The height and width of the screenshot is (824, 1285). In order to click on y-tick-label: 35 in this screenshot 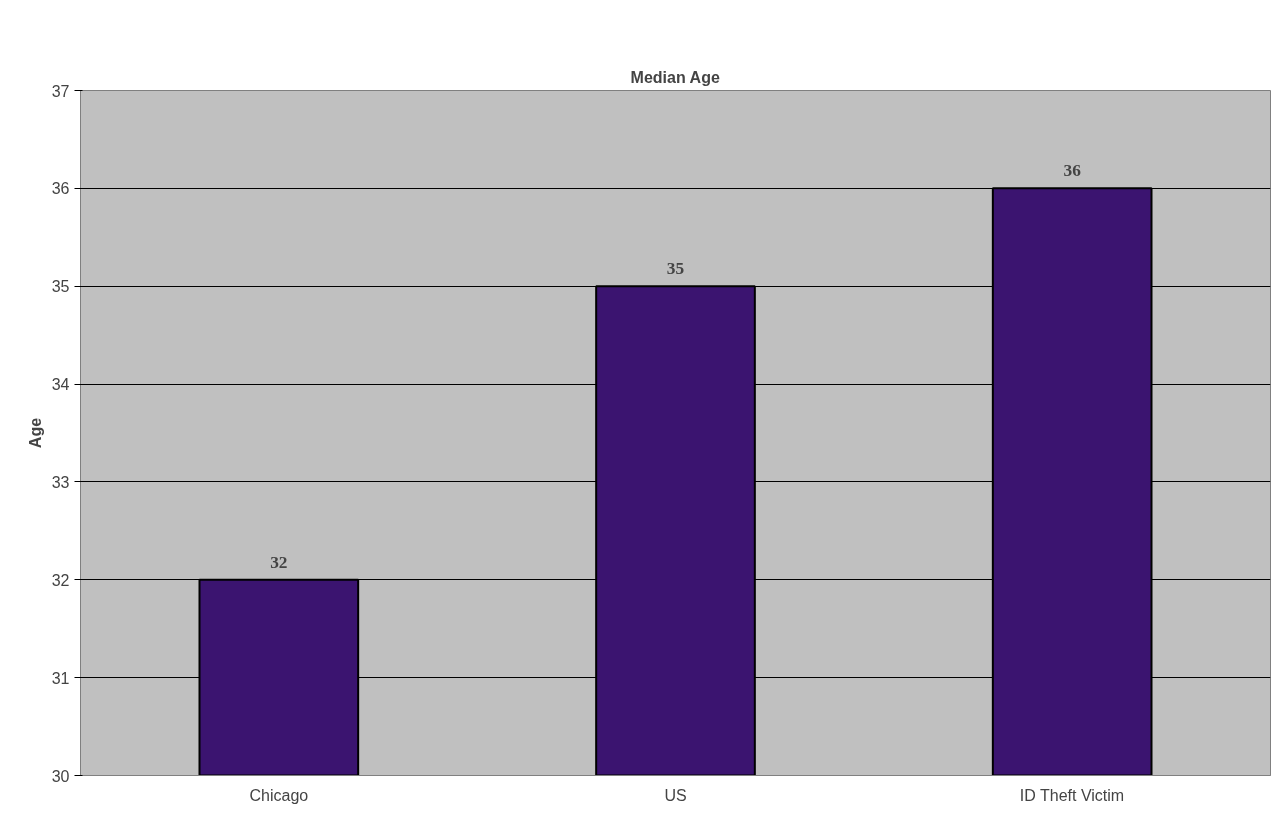, I will do `click(60, 287)`.